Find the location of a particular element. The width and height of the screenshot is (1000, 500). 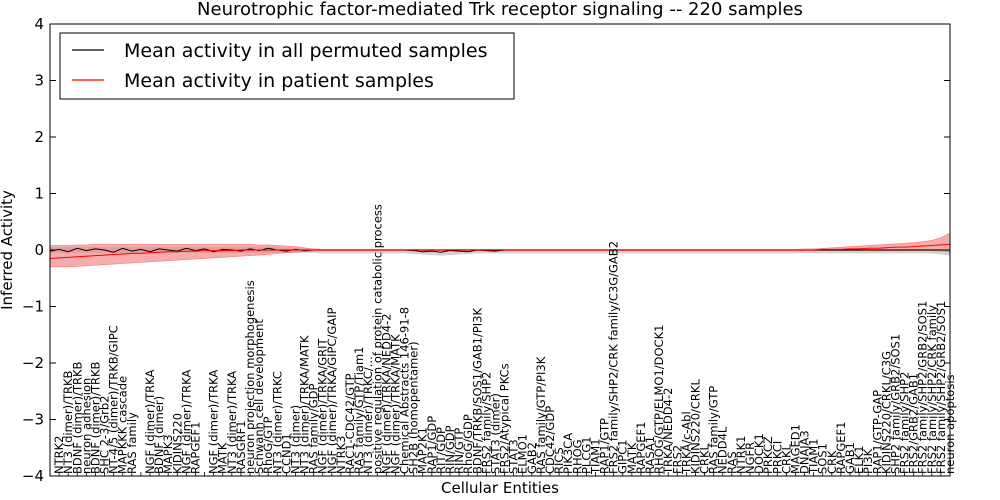

x-entity-label: BDNF (dimer) is located at coordinates (159, 435).